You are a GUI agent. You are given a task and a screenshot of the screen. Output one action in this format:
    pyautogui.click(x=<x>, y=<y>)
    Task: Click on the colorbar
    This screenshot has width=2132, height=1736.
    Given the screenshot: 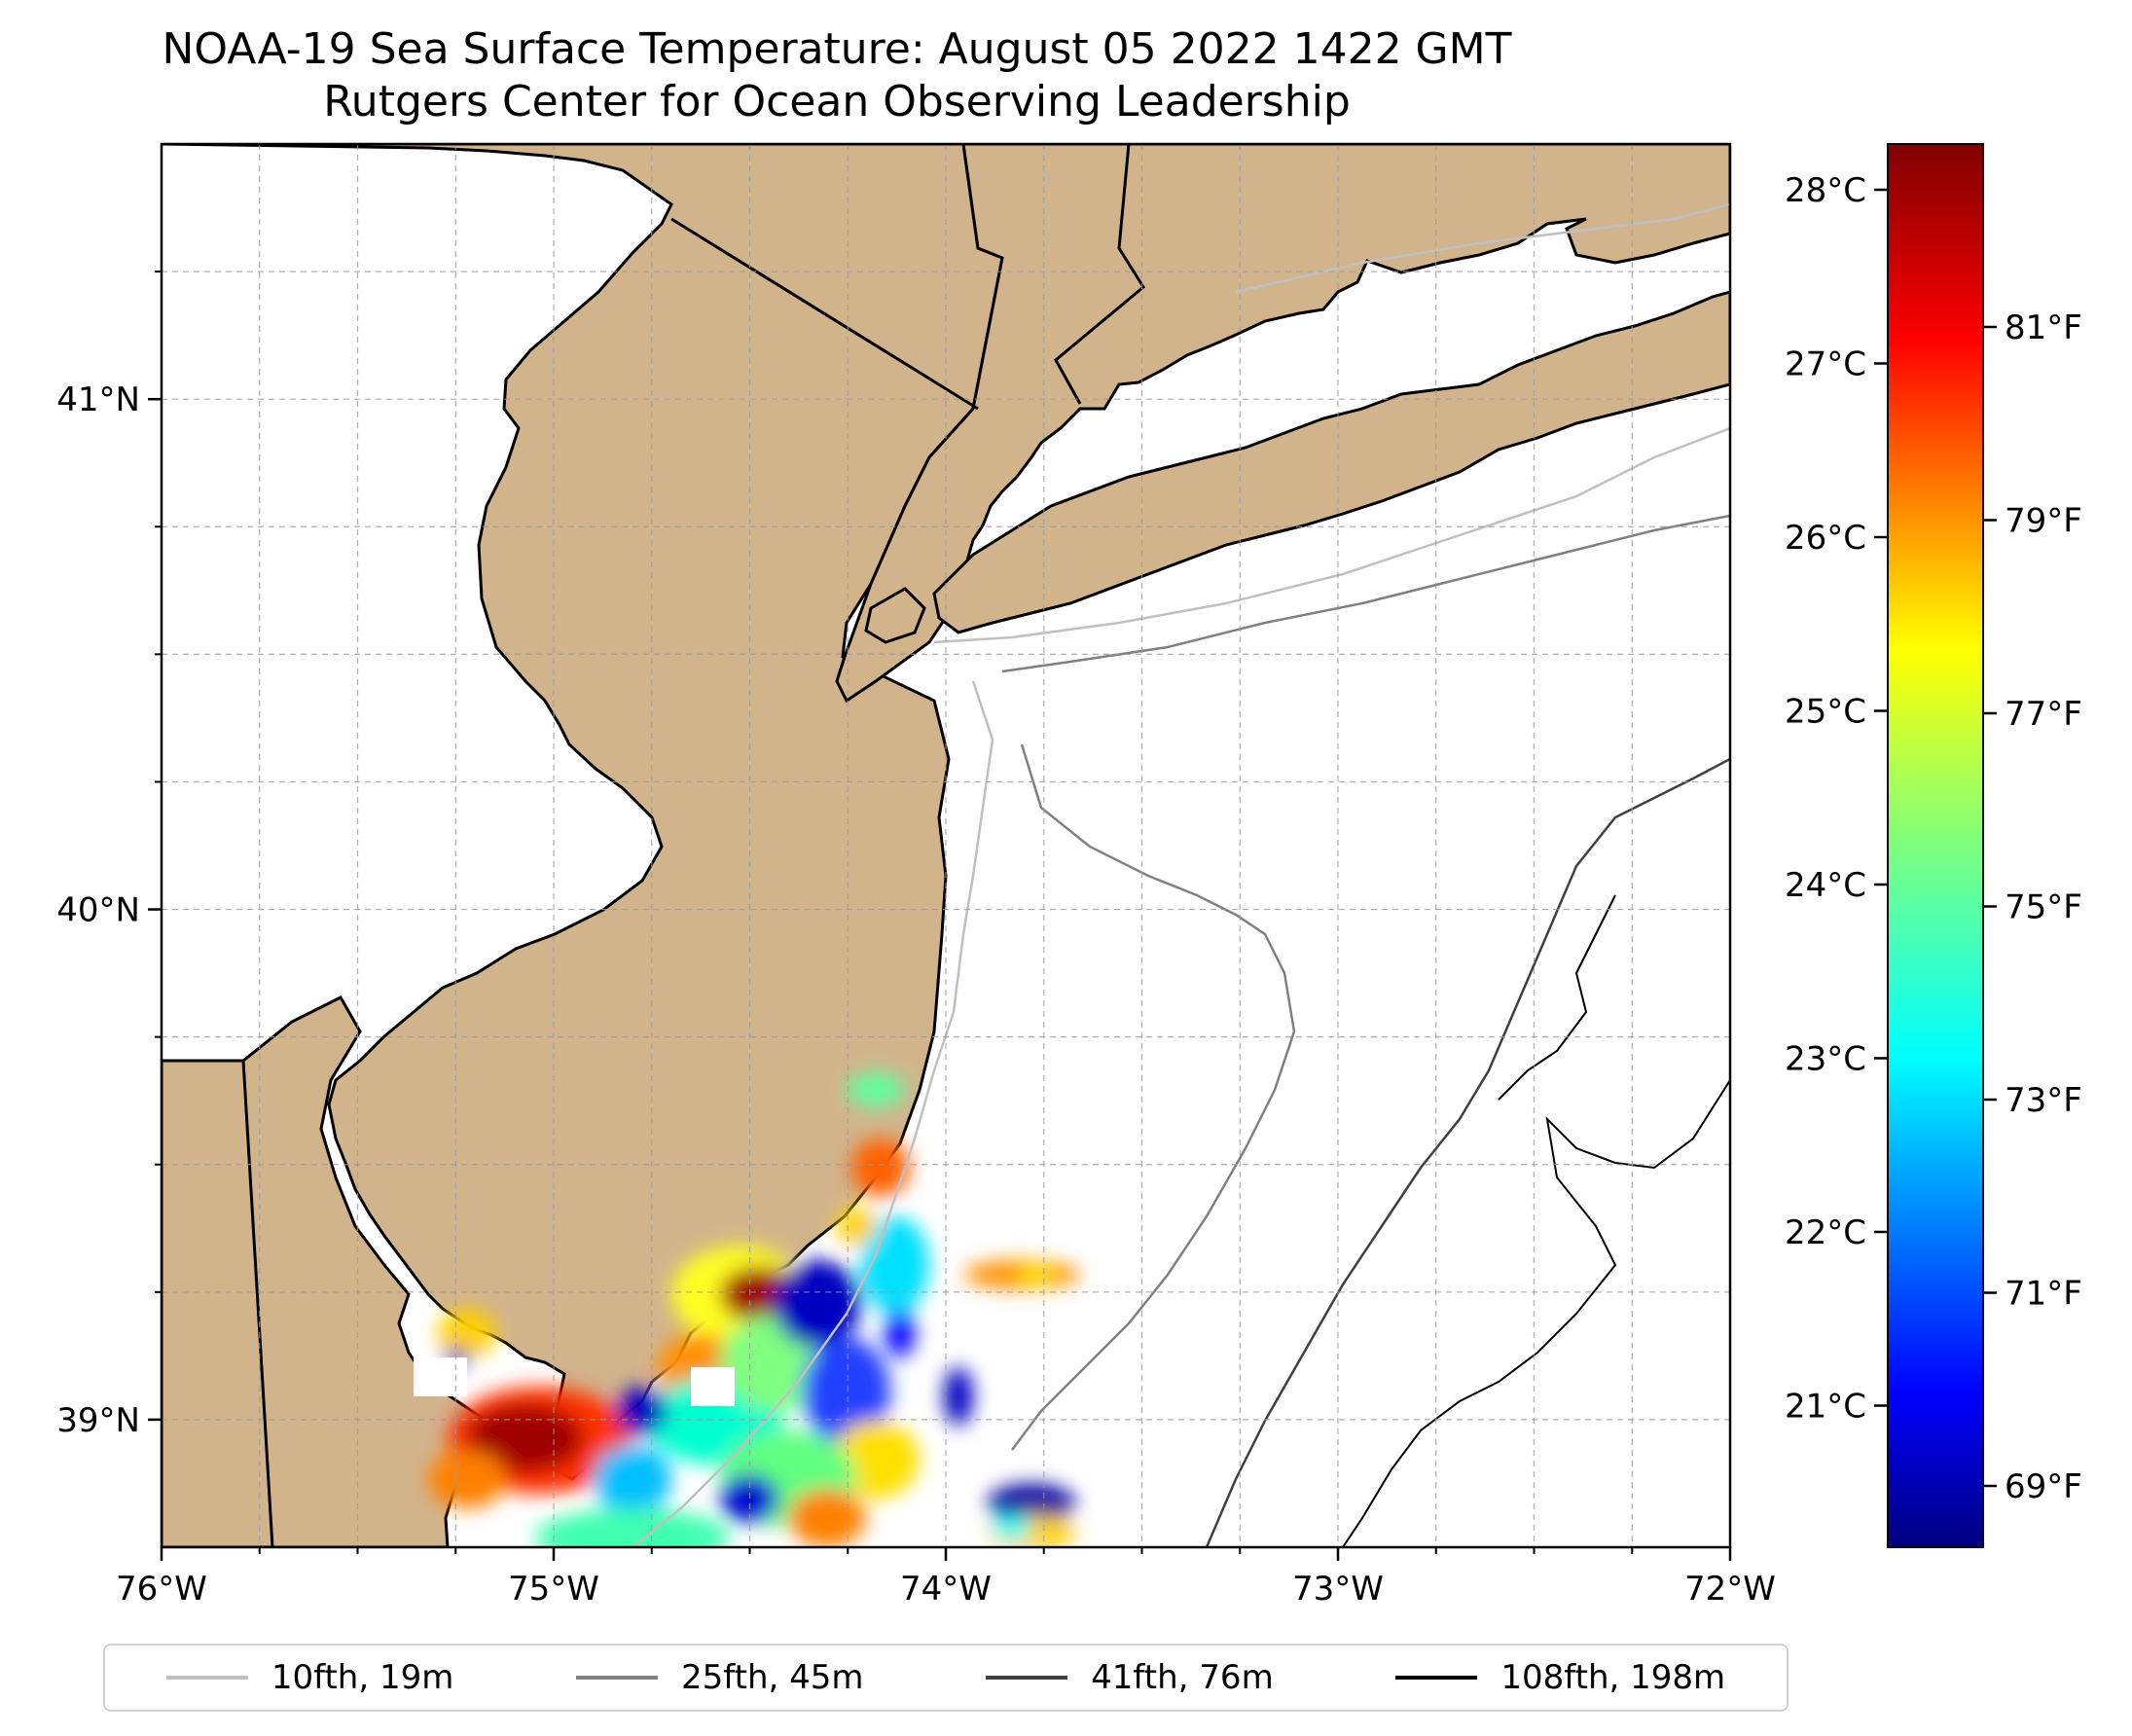 What is the action you would take?
    pyautogui.click(x=1936, y=846)
    